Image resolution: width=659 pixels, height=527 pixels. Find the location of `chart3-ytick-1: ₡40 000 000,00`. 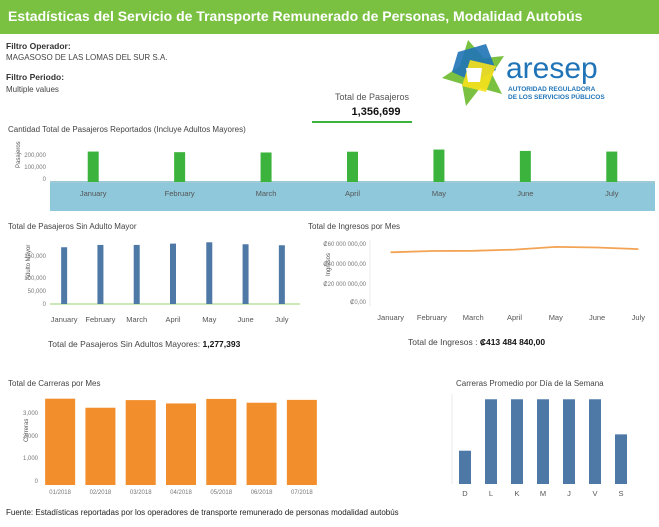

chart3-ytick-1: ₡40 000 000,00 is located at coordinates (344, 265).